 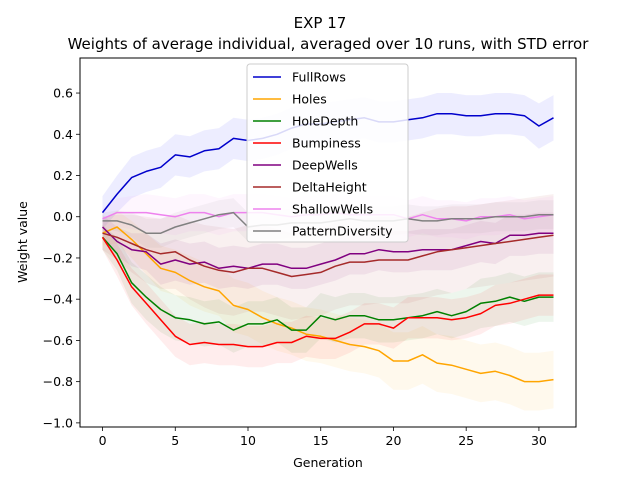 What do you see at coordinates (309, 99) in the screenshot?
I see `holes-legend-label: Holes` at bounding box center [309, 99].